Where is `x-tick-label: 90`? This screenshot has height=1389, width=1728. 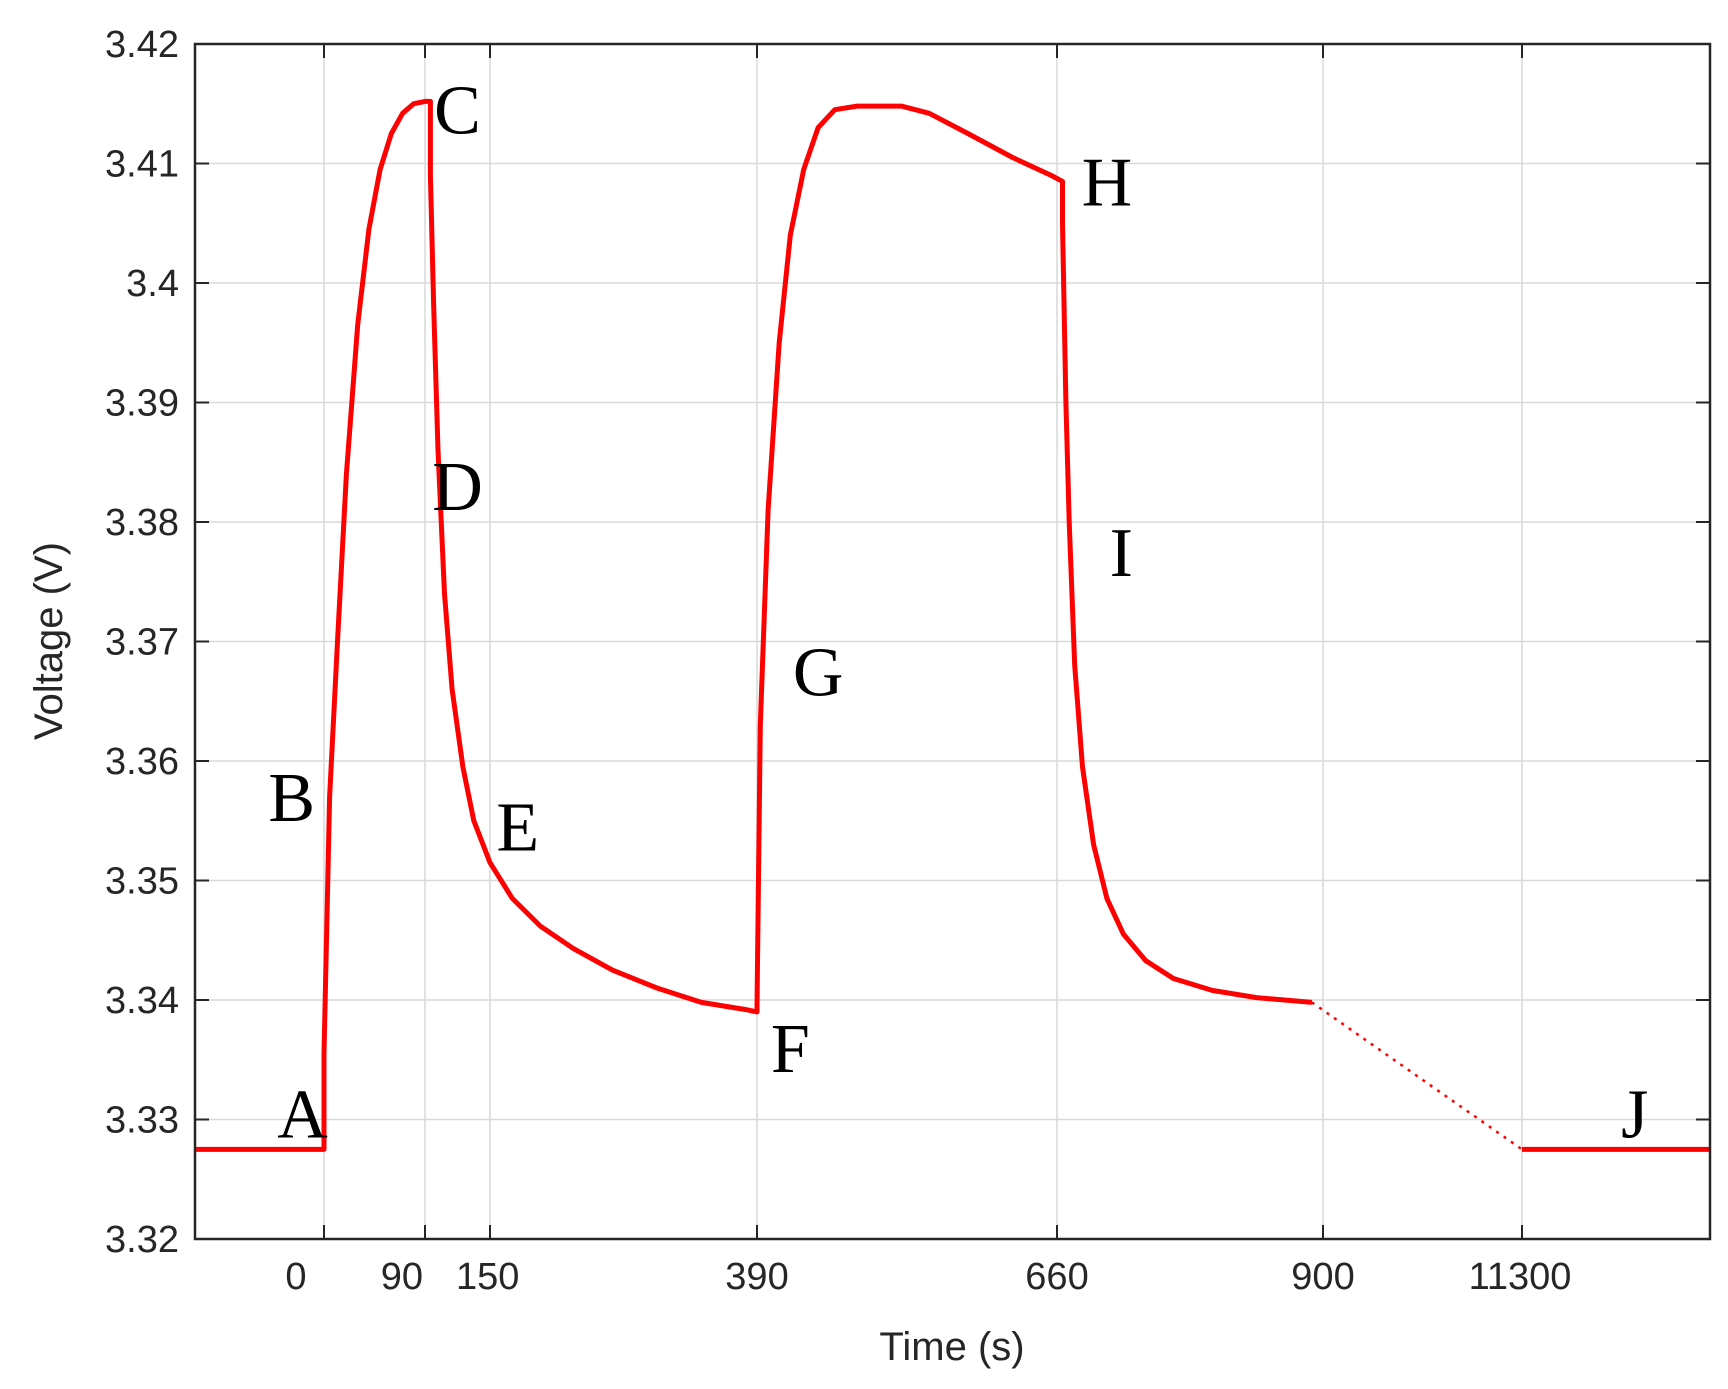
x-tick-label: 90 is located at coordinates (402, 1277).